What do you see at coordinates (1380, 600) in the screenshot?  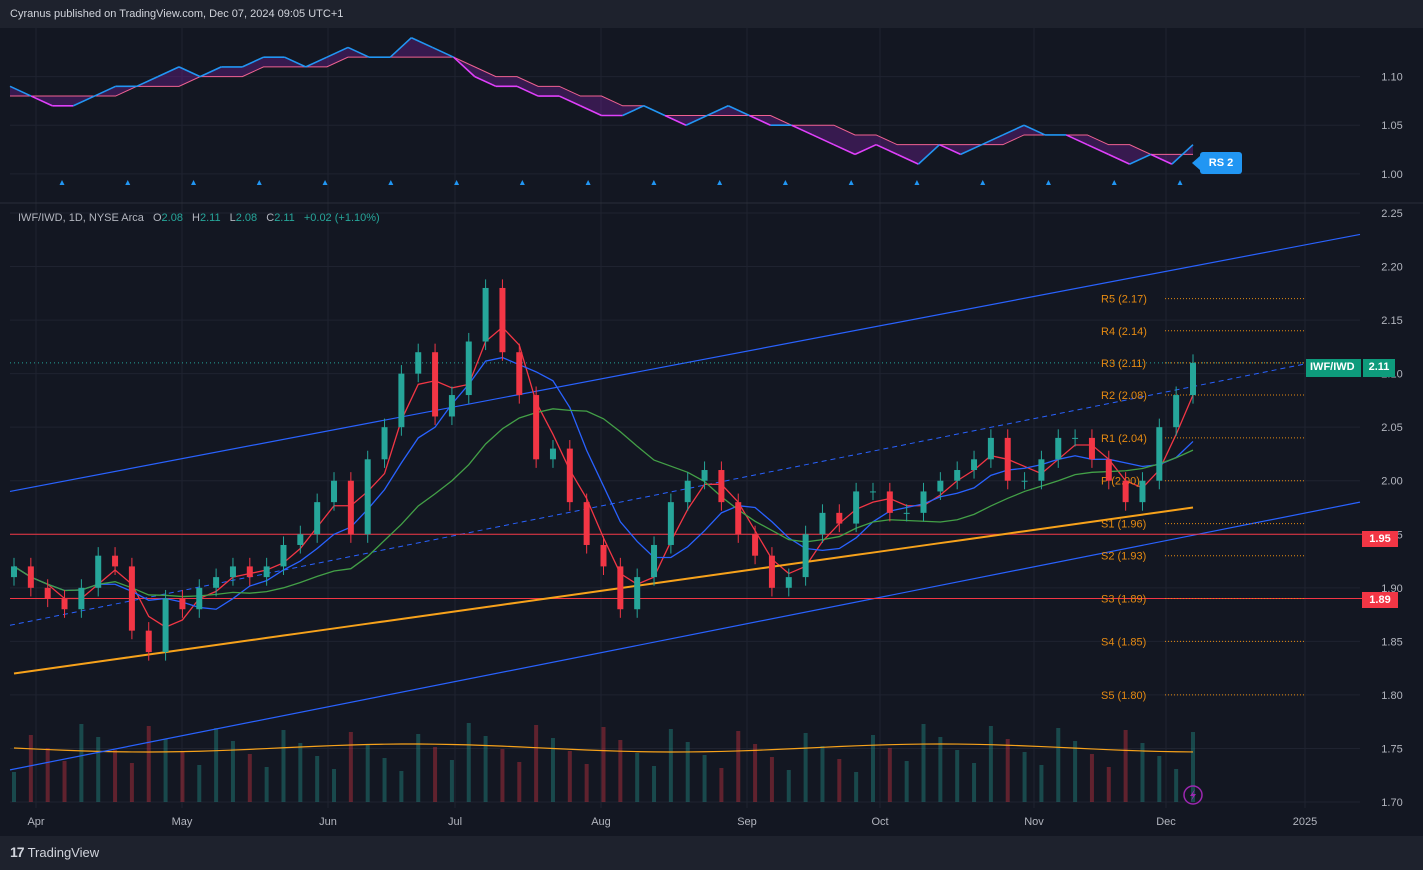 I see `level-tag-2: 1.89` at bounding box center [1380, 600].